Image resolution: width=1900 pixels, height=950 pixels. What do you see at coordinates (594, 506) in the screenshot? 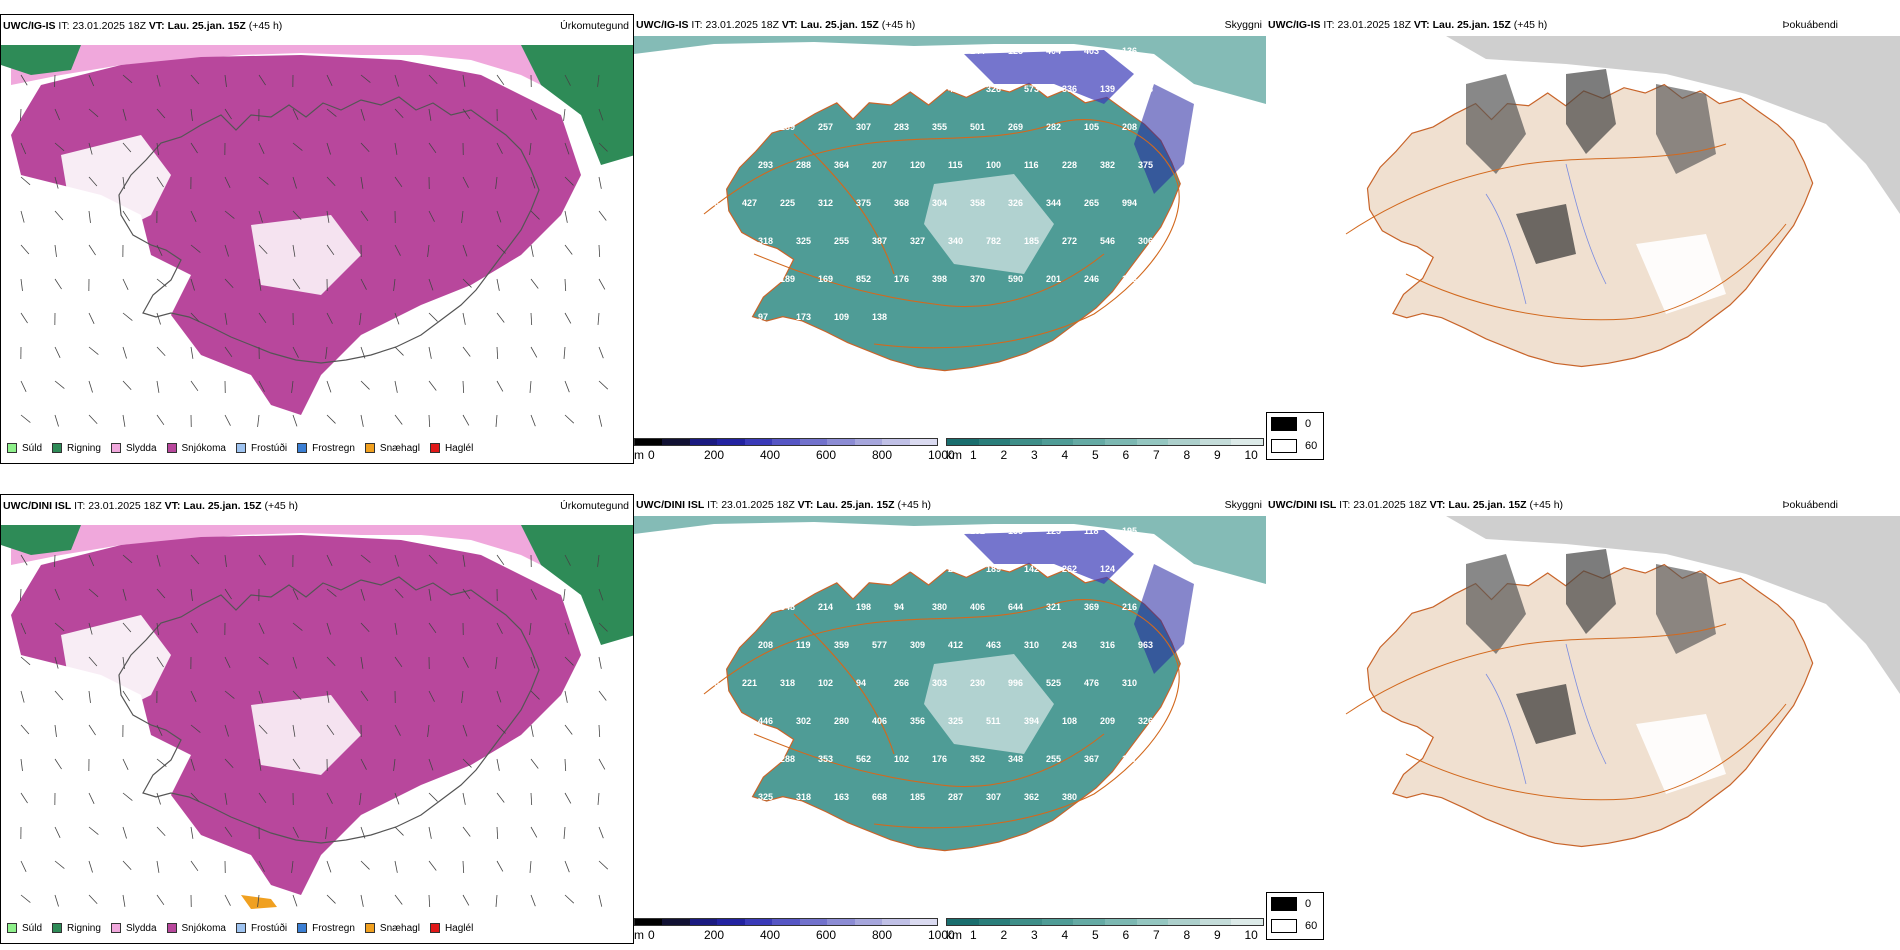
I see `precip-title: Úrkomutegund` at bounding box center [594, 506].